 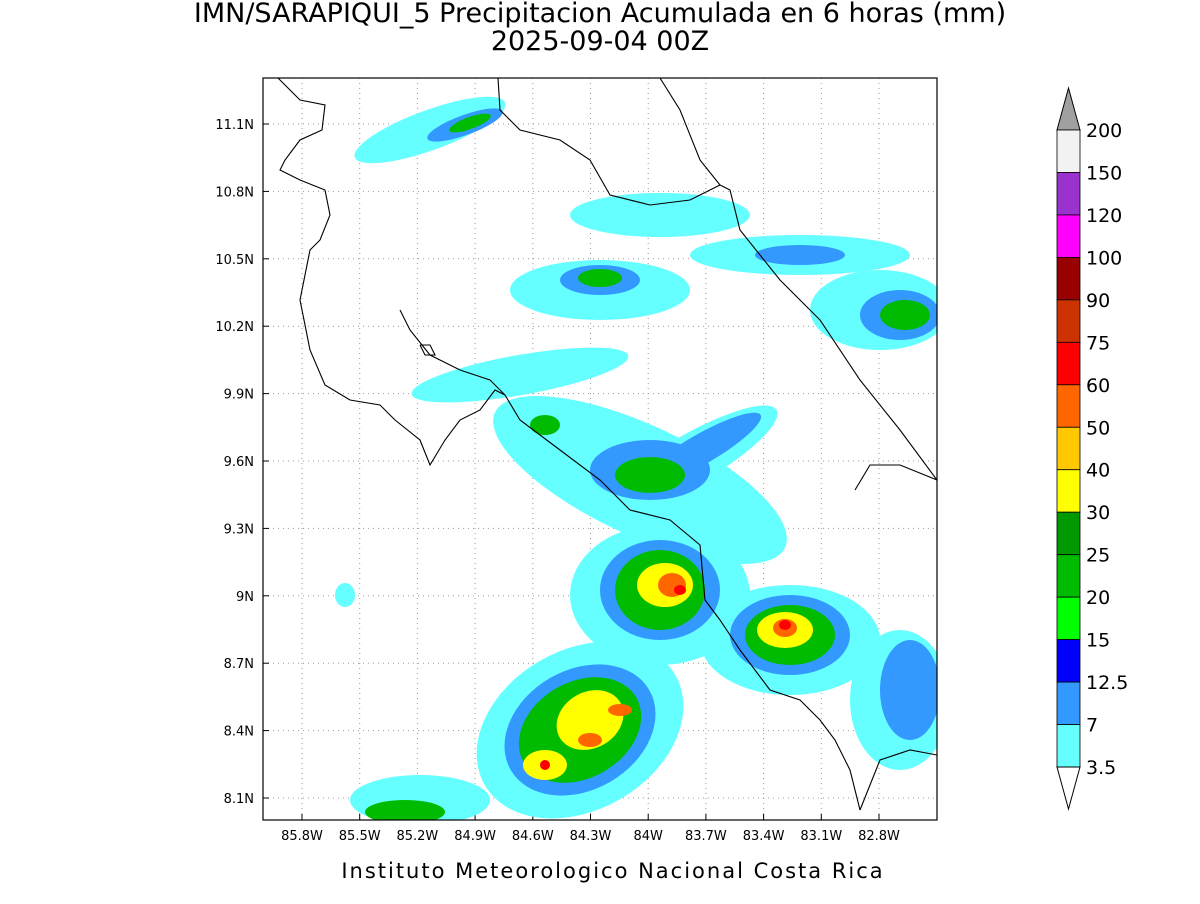 What do you see at coordinates (1098, 471) in the screenshot?
I see `colorbar-label: 40` at bounding box center [1098, 471].